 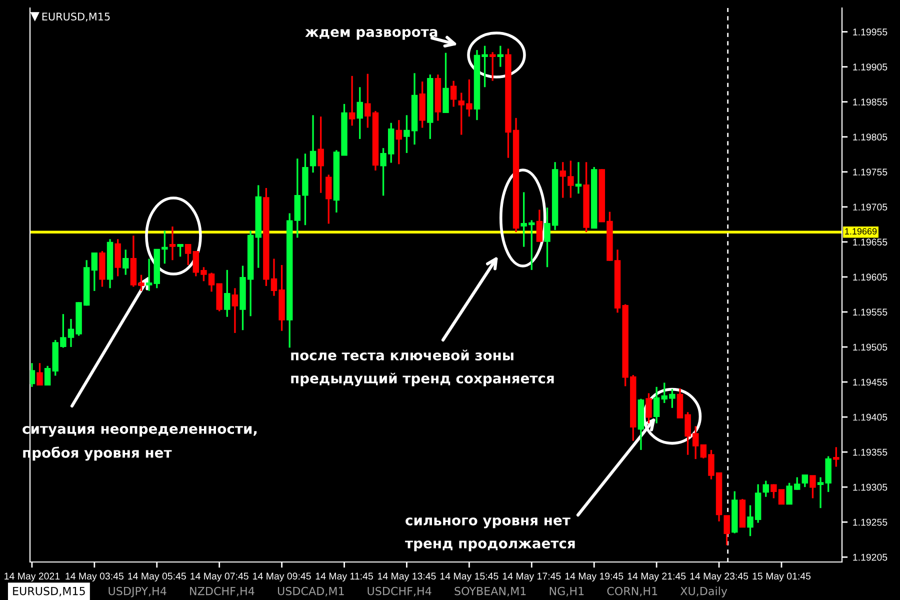 I want to click on x-tick-label: 14 May 23:45, so click(x=719, y=577).